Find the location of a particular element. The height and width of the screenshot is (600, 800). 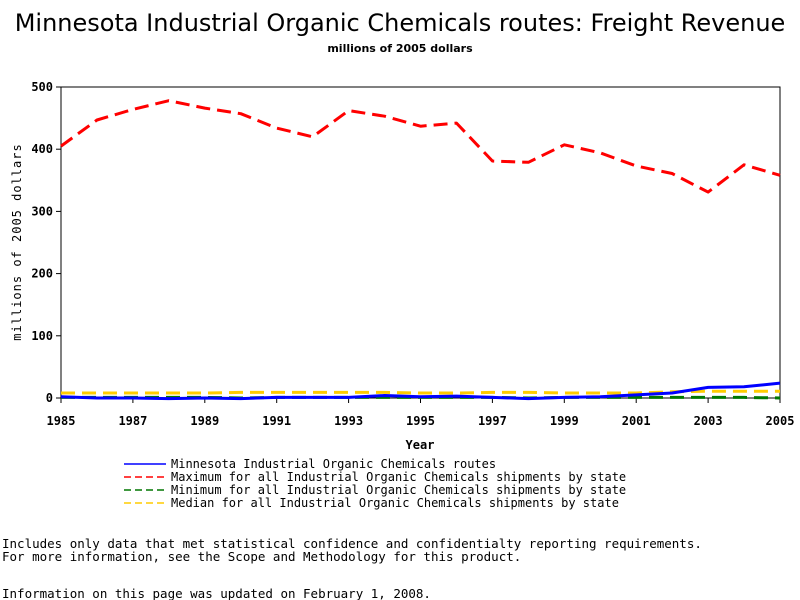

y-tick-label: 100 is located at coordinates (42, 336).